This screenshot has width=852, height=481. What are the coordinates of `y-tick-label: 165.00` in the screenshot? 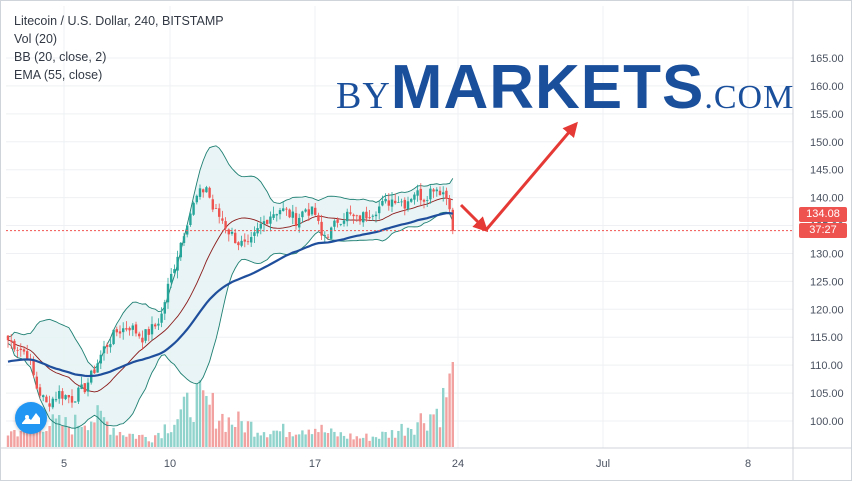 It's located at (827, 59).